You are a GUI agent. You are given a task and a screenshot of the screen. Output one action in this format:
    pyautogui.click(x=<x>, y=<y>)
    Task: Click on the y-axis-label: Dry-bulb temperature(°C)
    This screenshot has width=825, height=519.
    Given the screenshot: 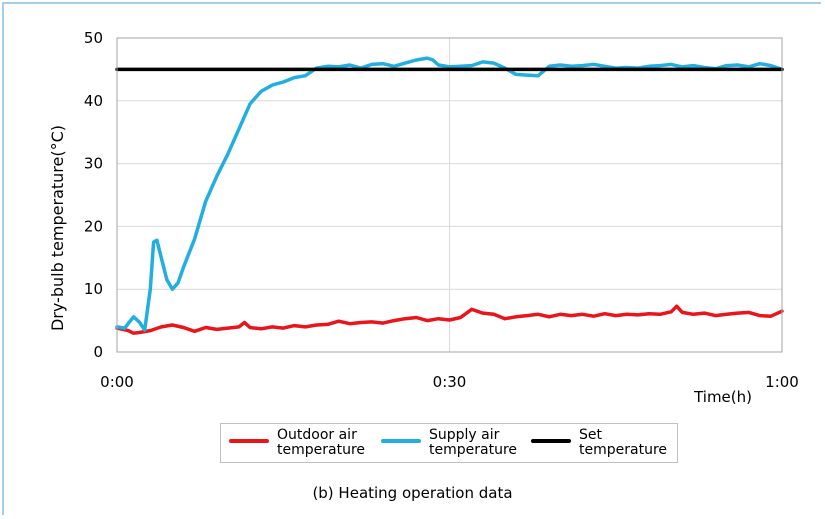 What is the action you would take?
    pyautogui.click(x=57, y=228)
    